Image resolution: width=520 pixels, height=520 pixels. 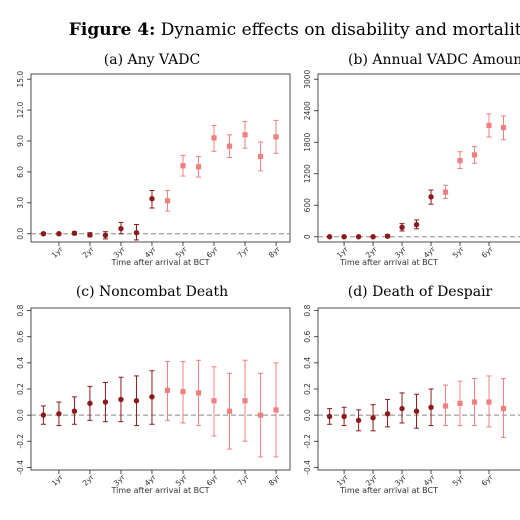 What do you see at coordinates (307, 78) in the screenshot?
I see `panel-b-ytick-label: 3000` at bounding box center [307, 78].